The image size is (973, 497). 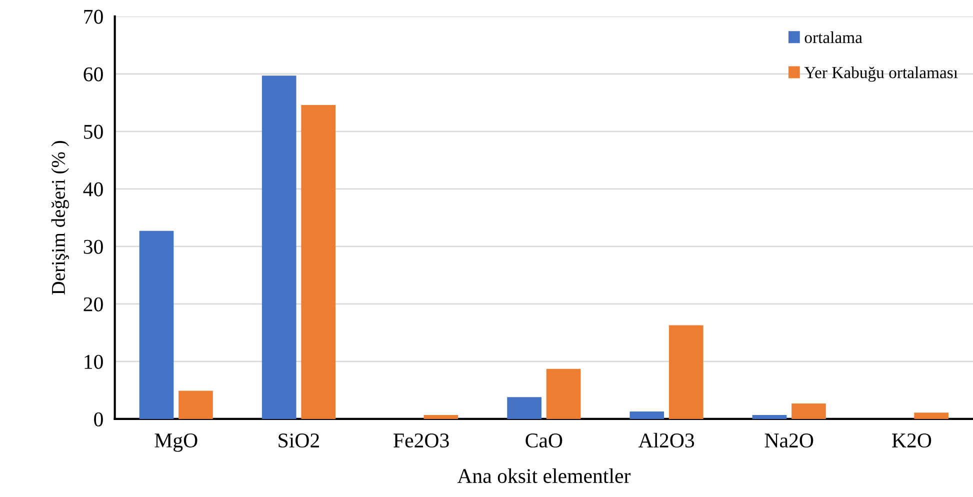 I want to click on x-tick-label: K2O, so click(x=912, y=441).